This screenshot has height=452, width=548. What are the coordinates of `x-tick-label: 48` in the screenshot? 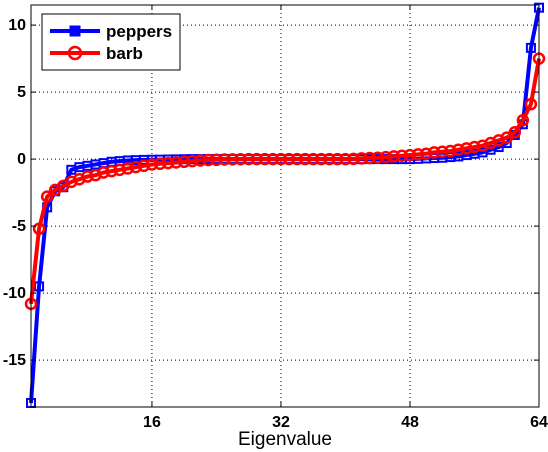 It's located at (410, 422).